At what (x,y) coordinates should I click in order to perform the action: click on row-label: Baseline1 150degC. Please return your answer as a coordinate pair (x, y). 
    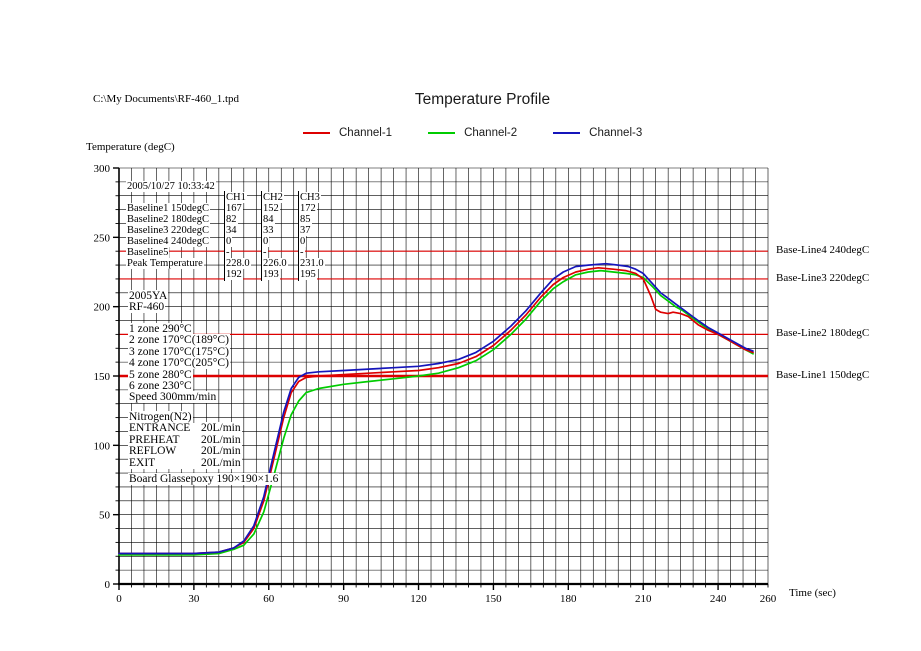
    Looking at the image, I should click on (168, 208).